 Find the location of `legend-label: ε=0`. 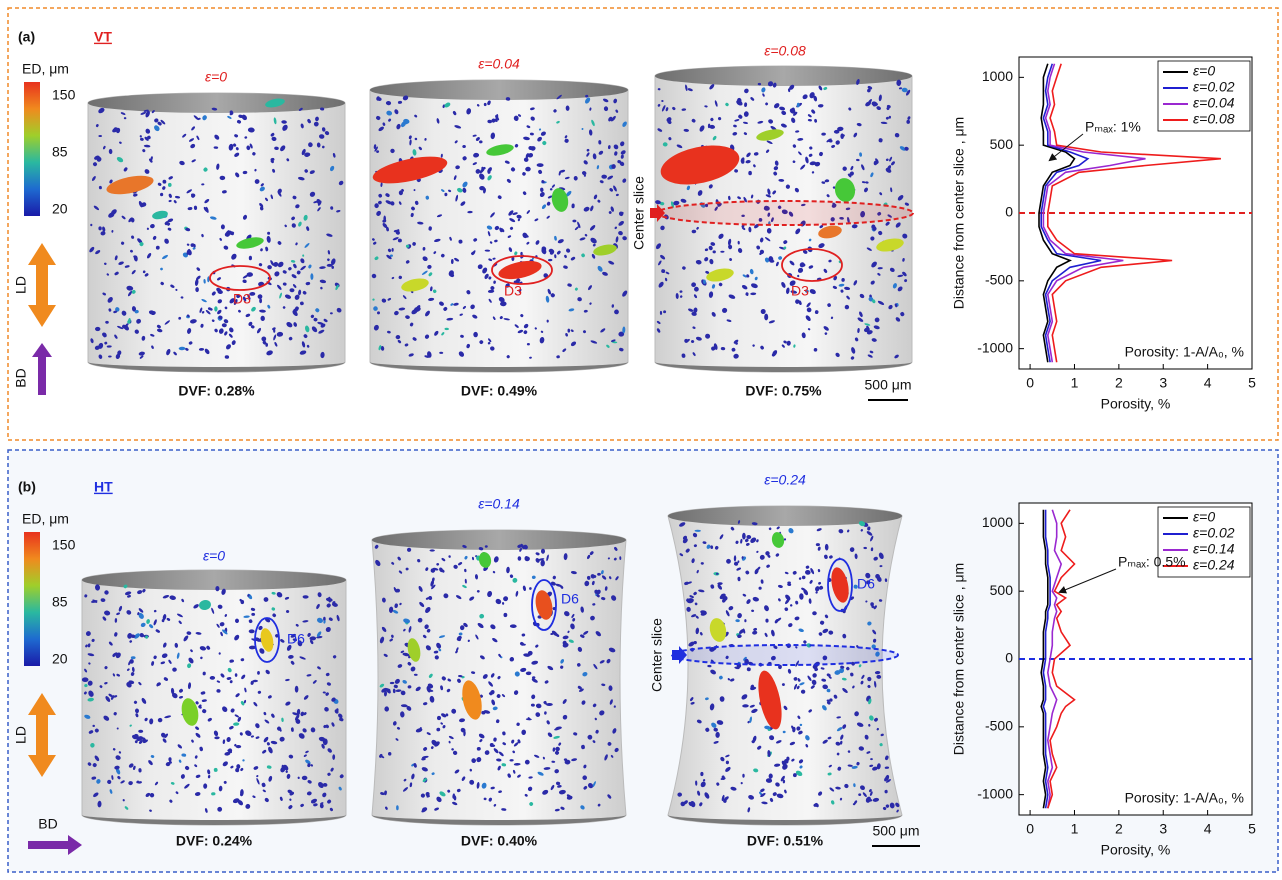

legend-label: ε=0 is located at coordinates (1204, 71).